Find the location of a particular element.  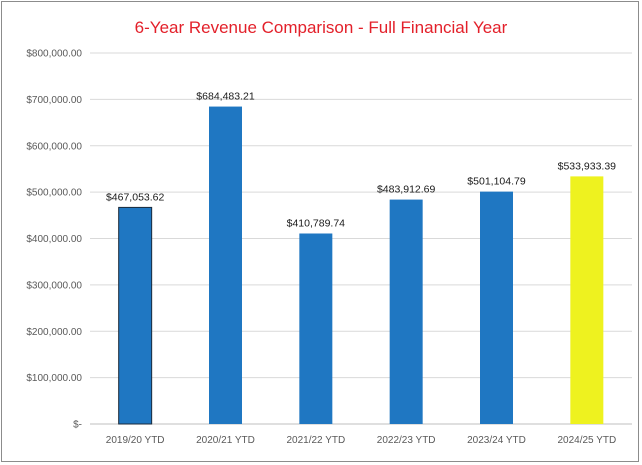

x-tick-label: 2019/20 YTD is located at coordinates (135, 440).